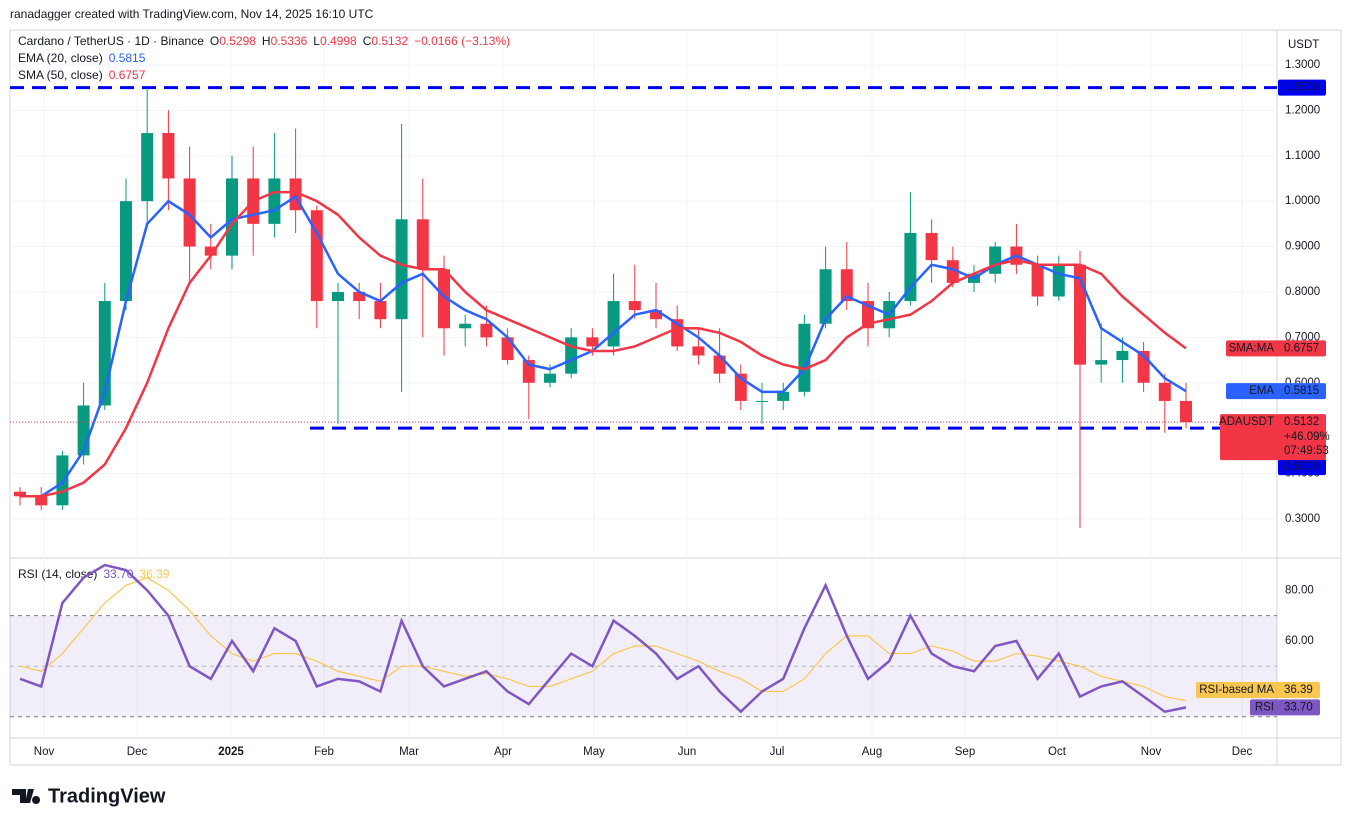 Image resolution: width=1352 pixels, height=826 pixels. I want to click on indicator-legend: SMA (50, close) 0.6757, so click(82, 75).